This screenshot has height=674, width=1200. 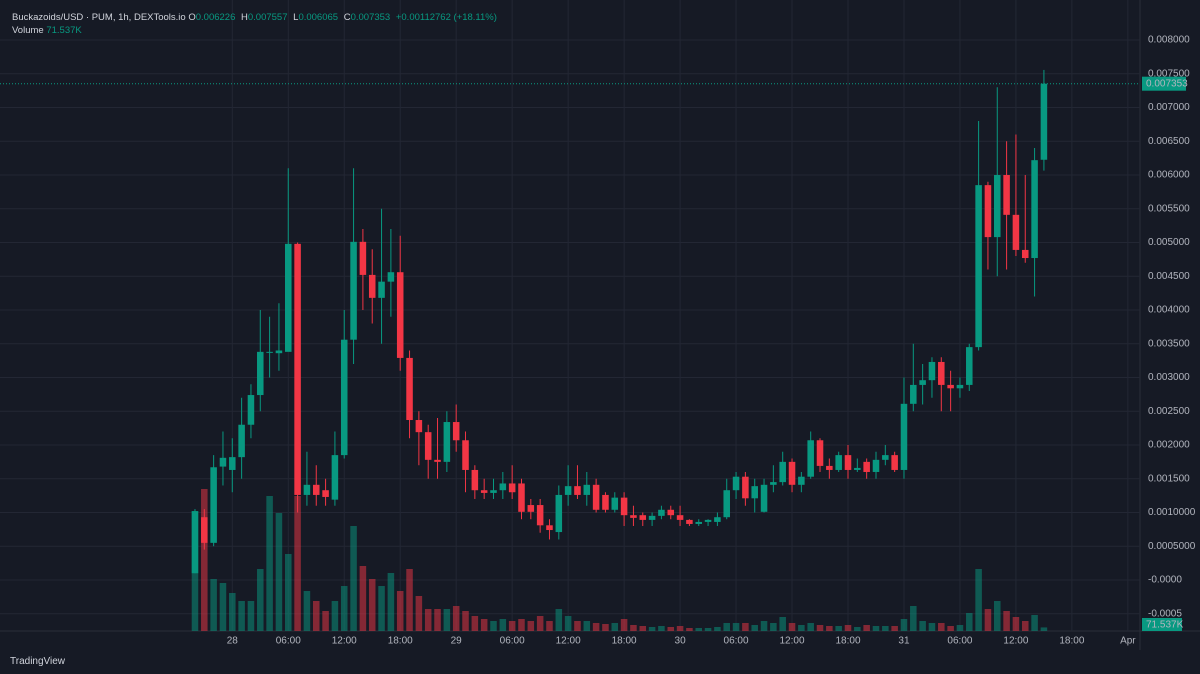 I want to click on y-tick-label: 0.0010000, so click(x=1172, y=512).